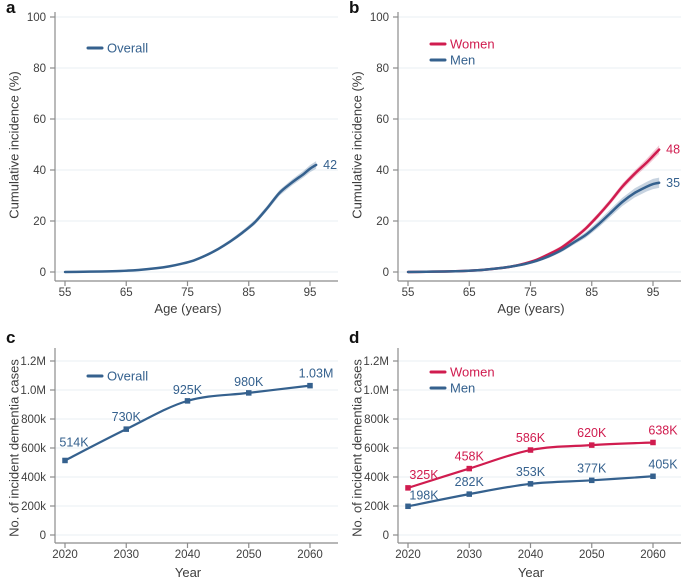 Image resolution: width=685 pixels, height=585 pixels. I want to click on panel-d-letter: d, so click(354, 337).